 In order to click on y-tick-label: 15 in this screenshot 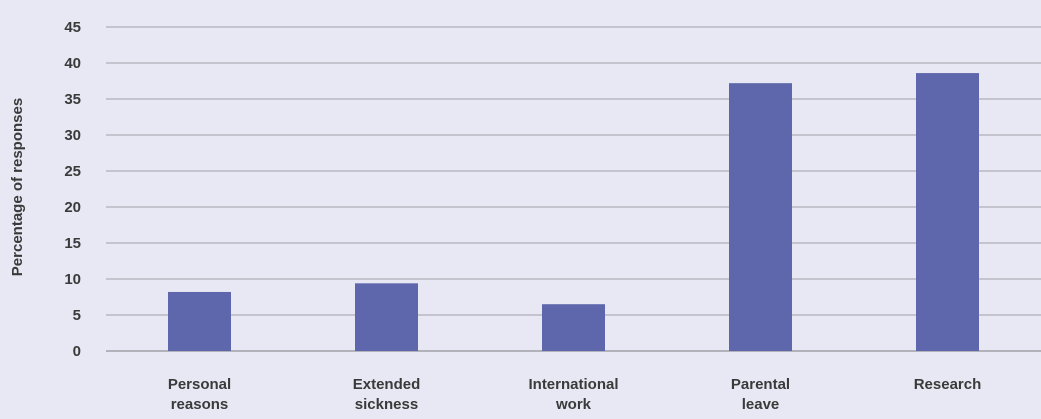, I will do `click(72, 243)`.